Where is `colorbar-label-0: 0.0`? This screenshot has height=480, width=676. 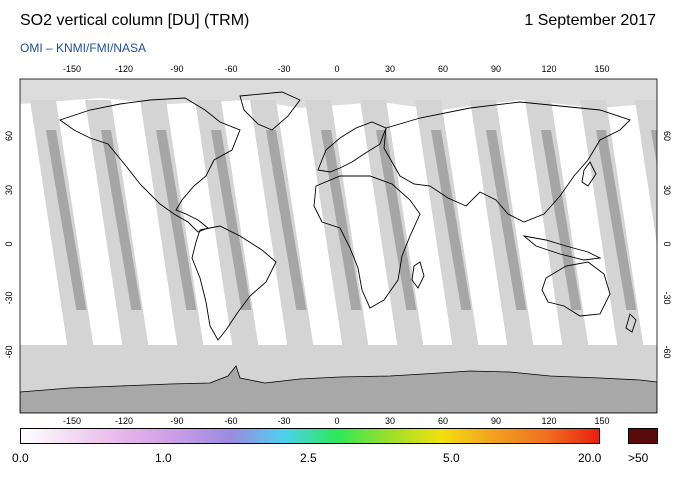 colorbar-label-0: 0.0 is located at coordinates (20, 458).